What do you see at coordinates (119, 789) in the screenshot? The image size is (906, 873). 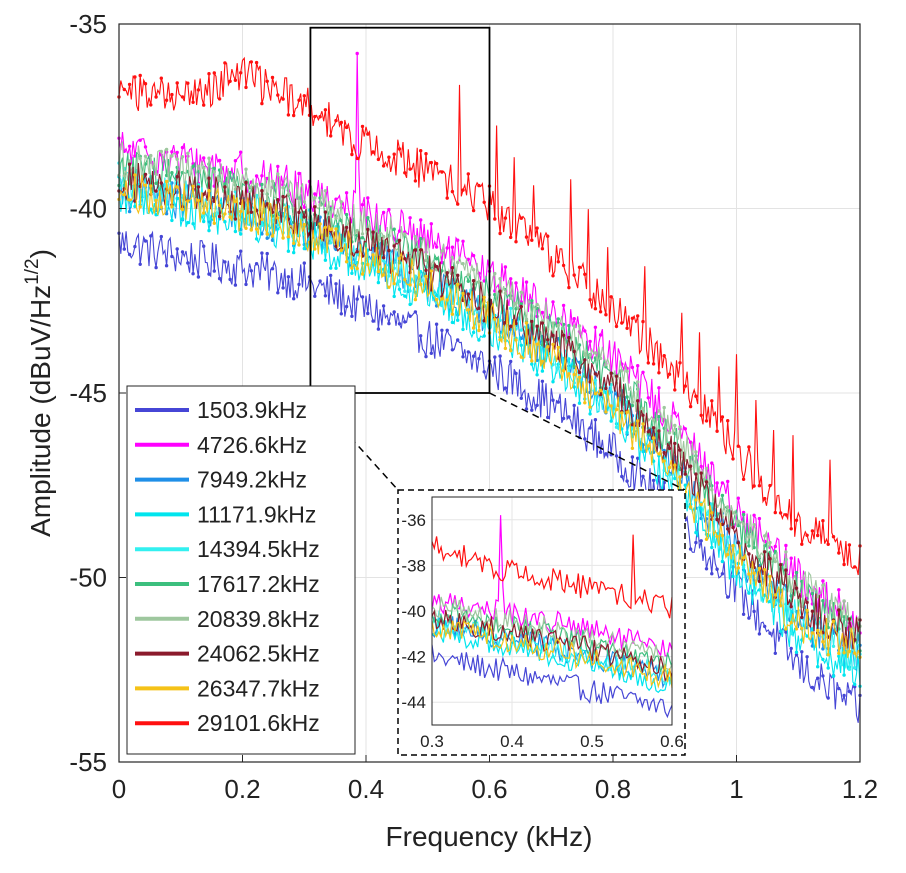 I see `x-tick-label: 0` at bounding box center [119, 789].